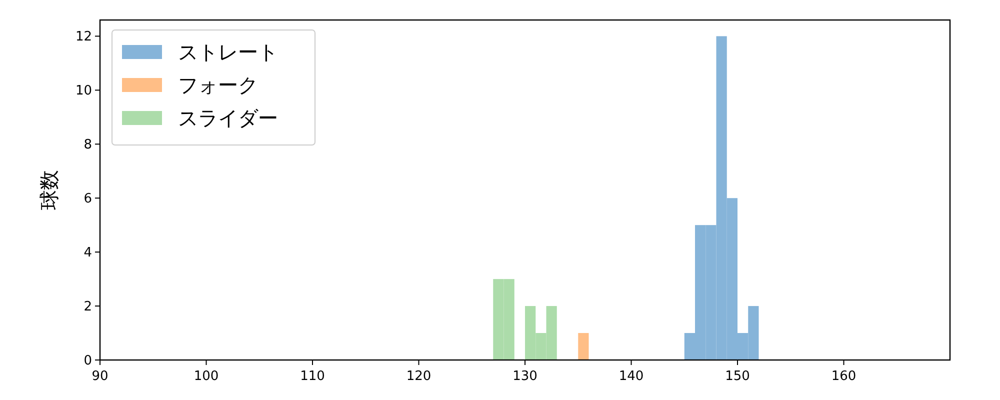 The height and width of the screenshot is (400, 1000). Describe the element at coordinates (525, 376) in the screenshot. I see `x-tick-label: 130` at that location.